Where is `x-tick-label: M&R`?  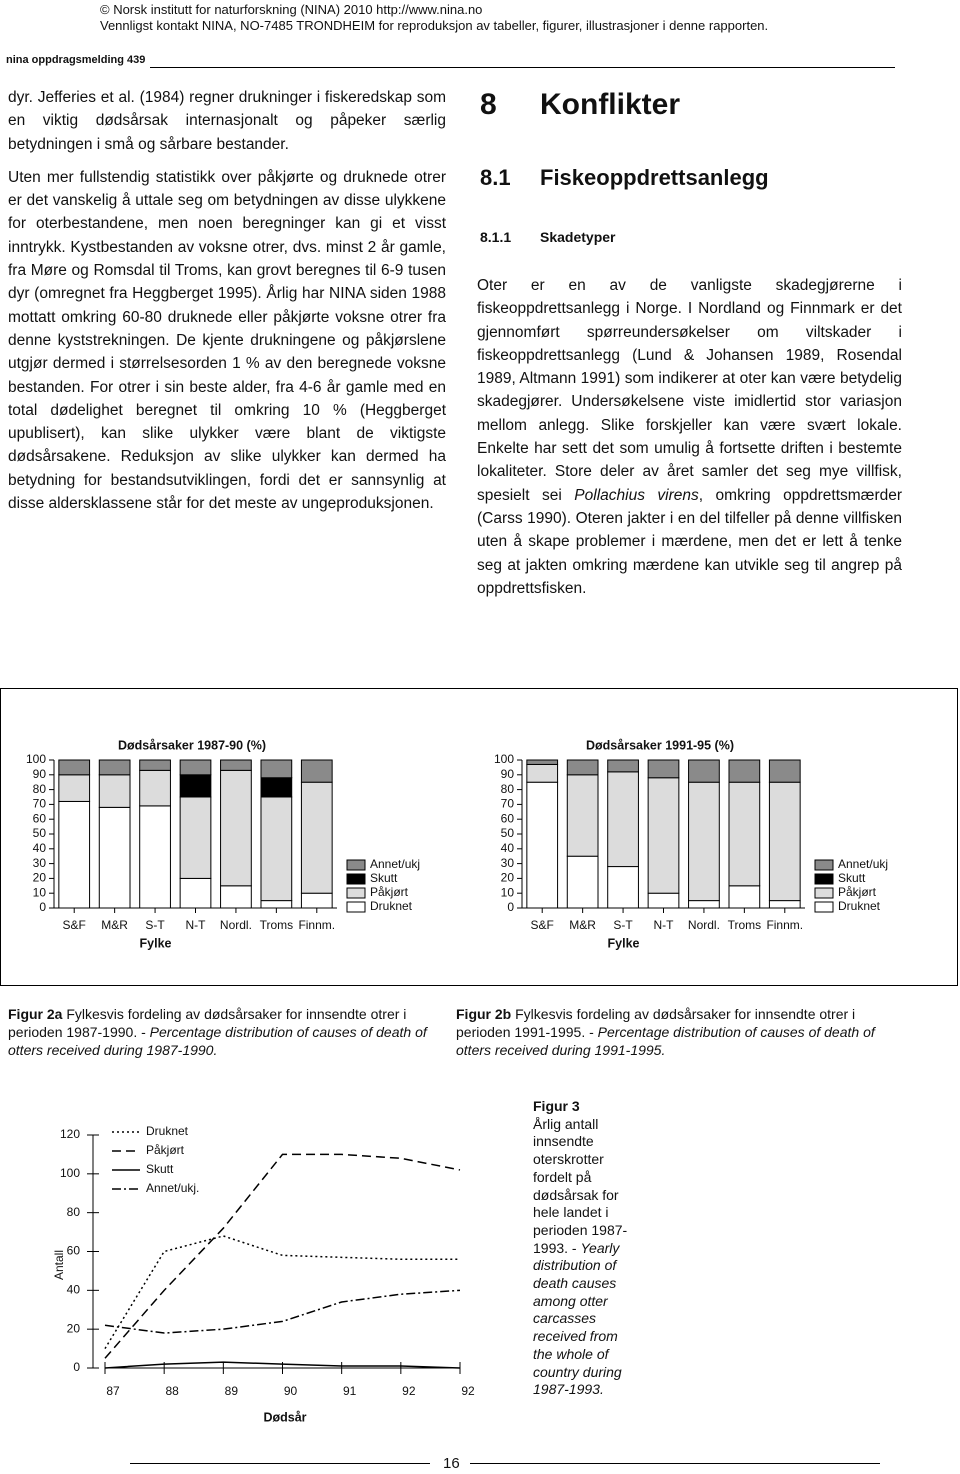 x-tick-label: M&R is located at coordinates (114, 925).